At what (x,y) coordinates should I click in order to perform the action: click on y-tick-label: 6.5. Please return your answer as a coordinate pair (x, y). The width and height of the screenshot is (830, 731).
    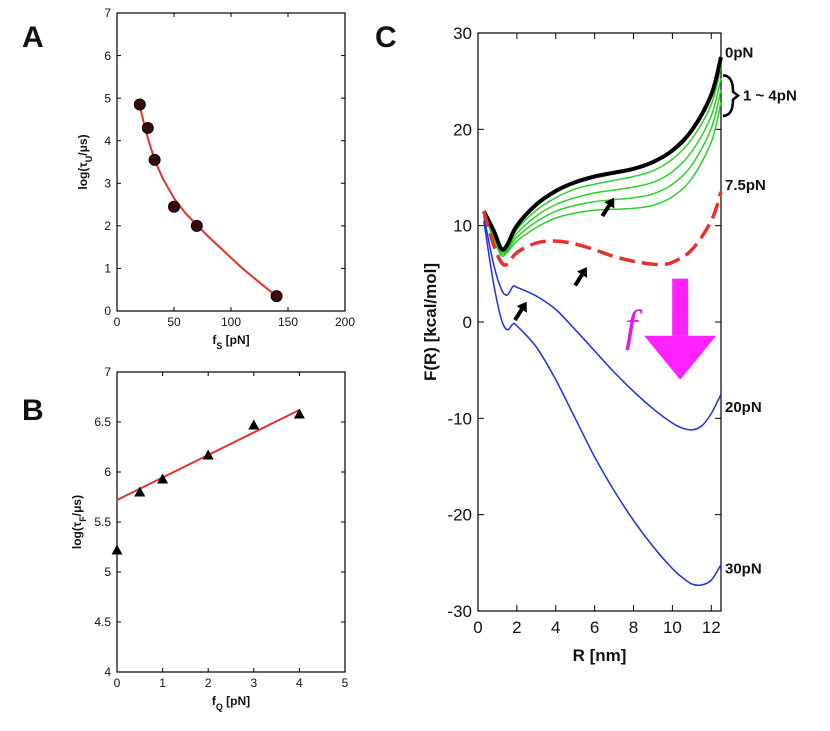
    Looking at the image, I should click on (102, 422).